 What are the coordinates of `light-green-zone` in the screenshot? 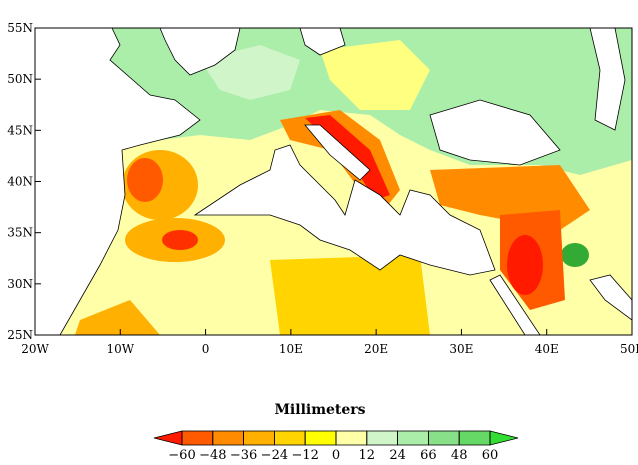 It's located at (250, 72).